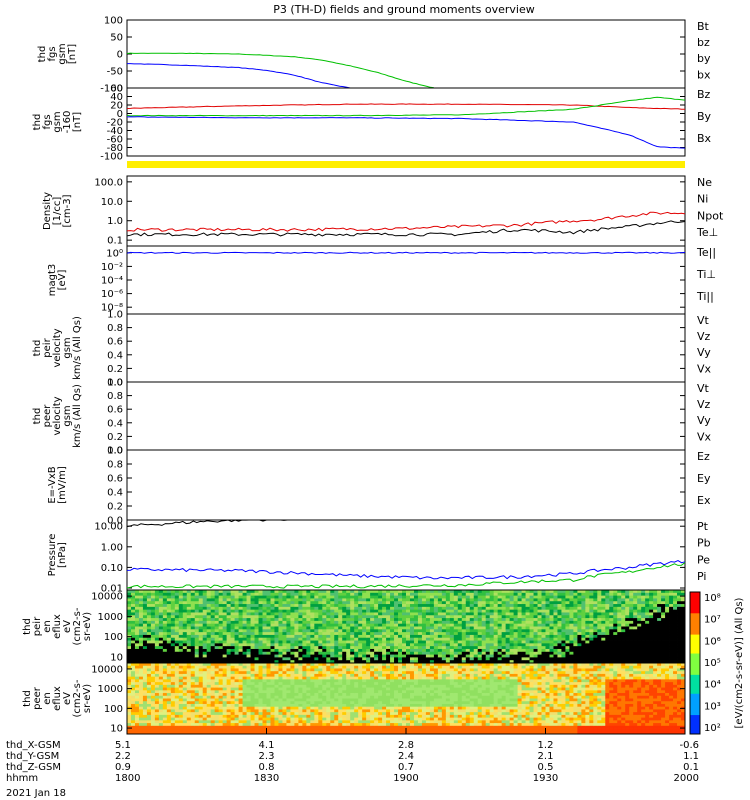 The image size is (750, 800). Describe the element at coordinates (57, 121) in the screenshot. I see `y-axis-label: gsm` at that location.